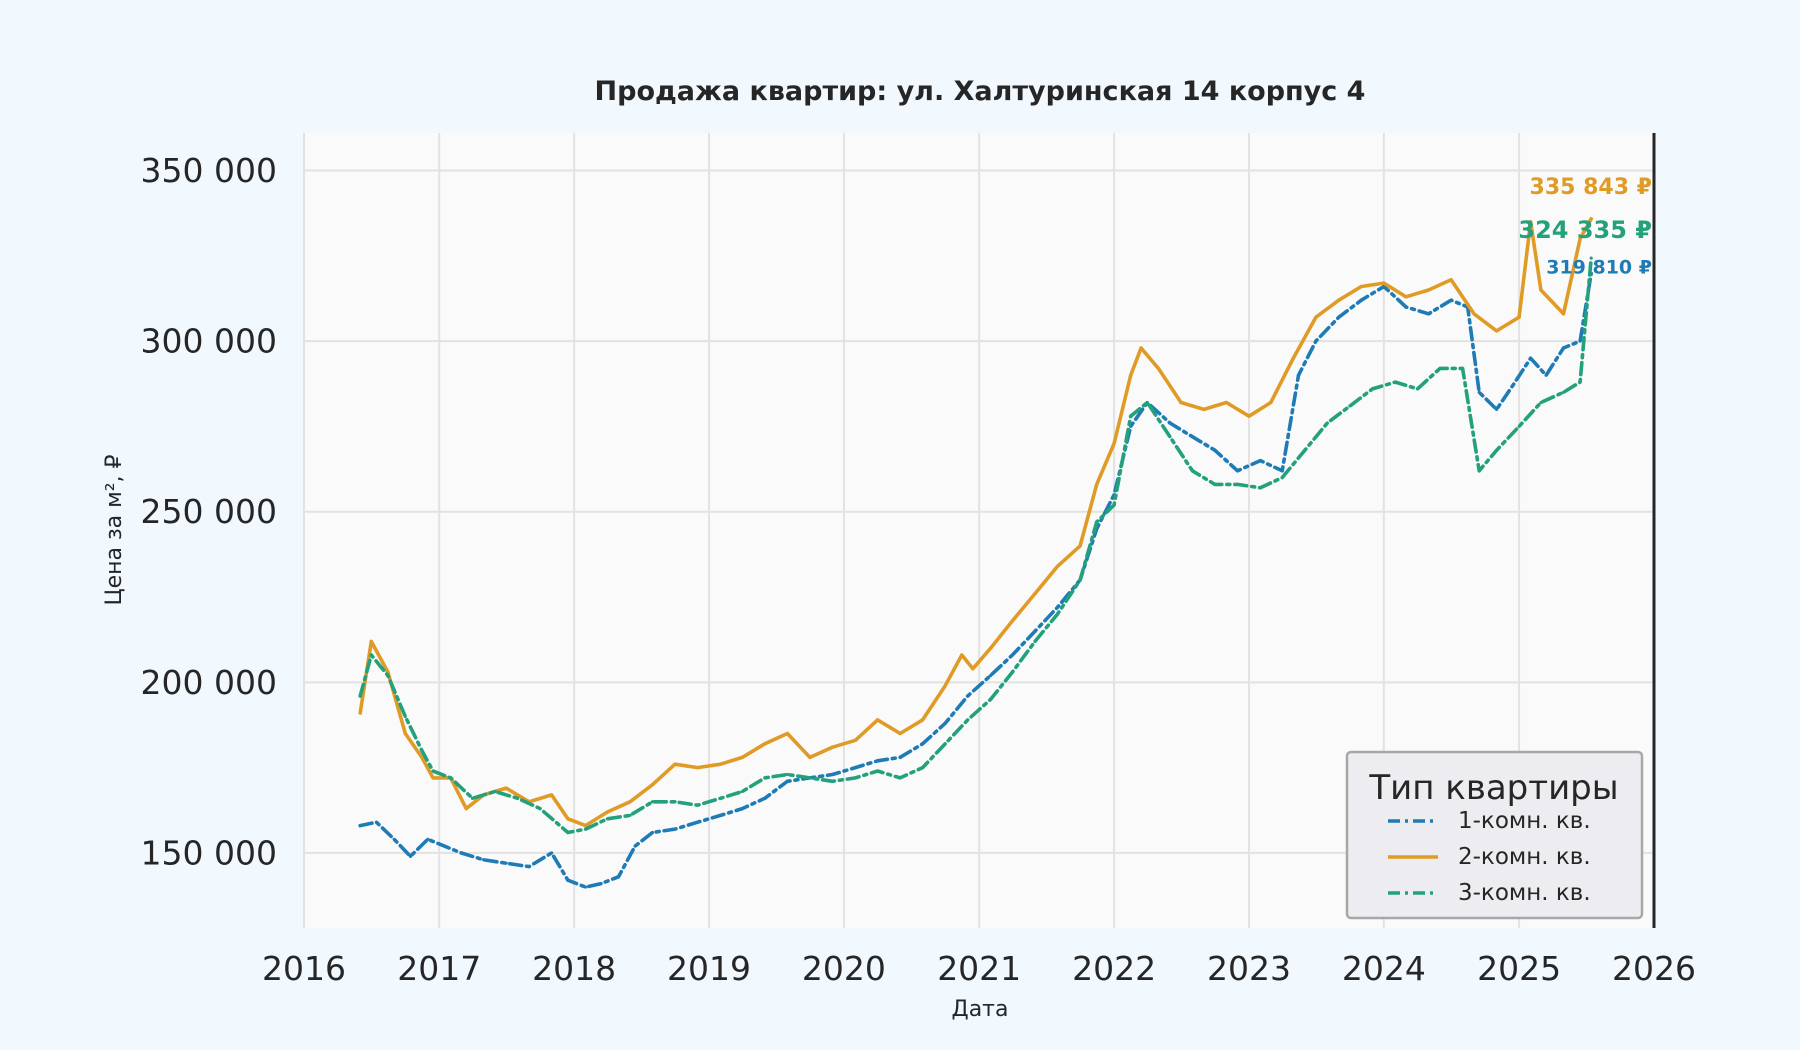  Describe the element at coordinates (1249, 968) in the screenshot. I see `x-tick-label: 2023` at that location.